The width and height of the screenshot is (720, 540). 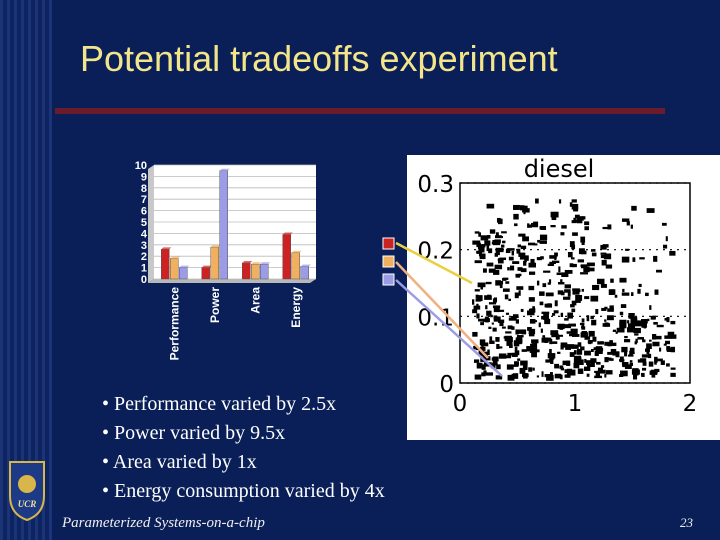 I want to click on legend-swatches, so click(x=388, y=261).